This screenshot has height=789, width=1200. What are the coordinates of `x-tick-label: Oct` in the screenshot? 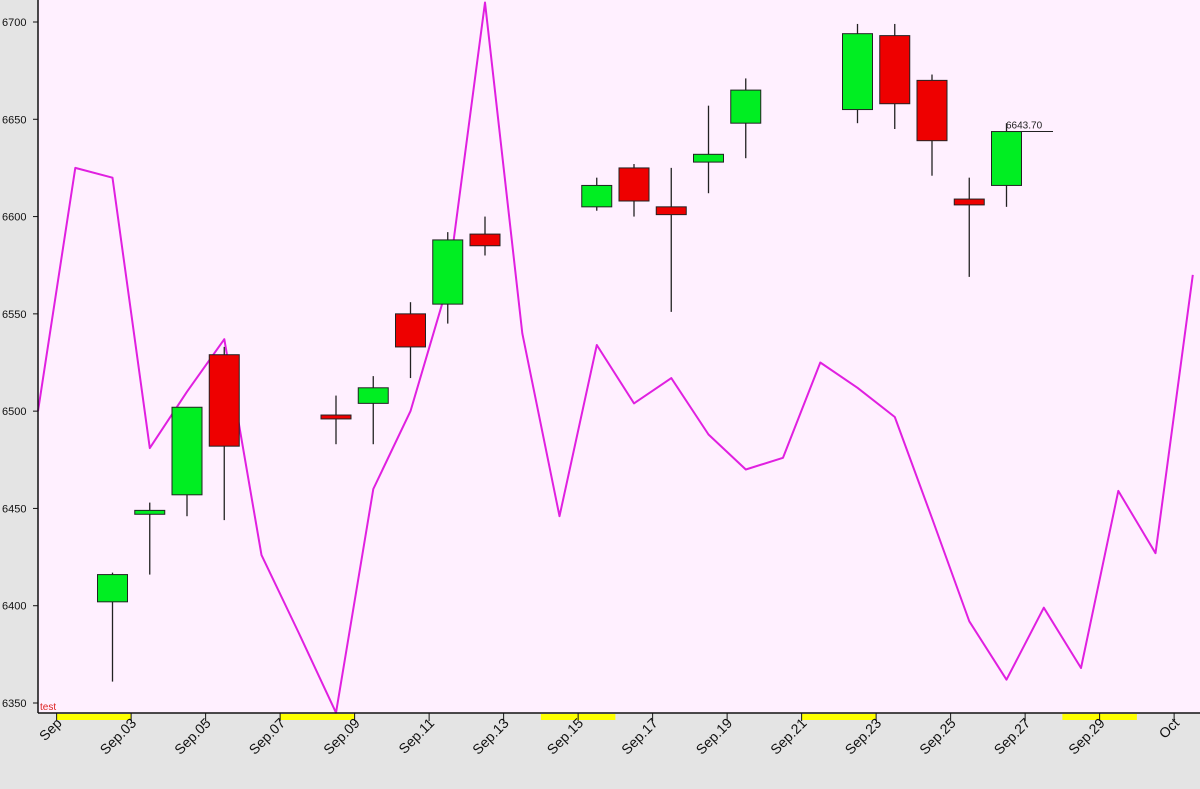 It's located at (1169, 728).